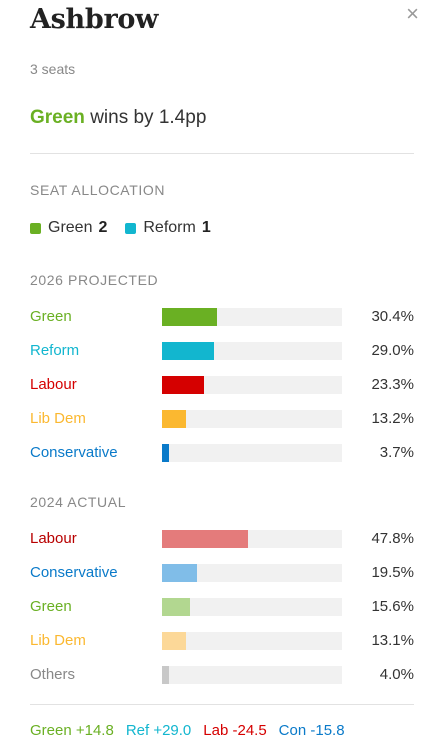 Image resolution: width=448 pixels, height=739 pixels. Describe the element at coordinates (412, 13) in the screenshot. I see `close-icon: ×` at that location.